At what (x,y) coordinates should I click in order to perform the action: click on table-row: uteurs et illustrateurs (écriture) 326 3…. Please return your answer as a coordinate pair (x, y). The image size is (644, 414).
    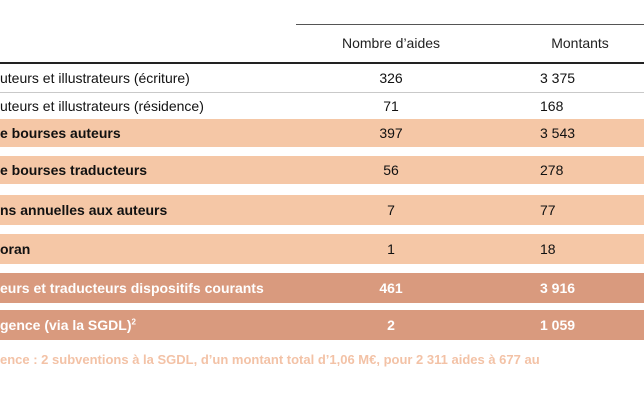
    Looking at the image, I should click on (322, 78).